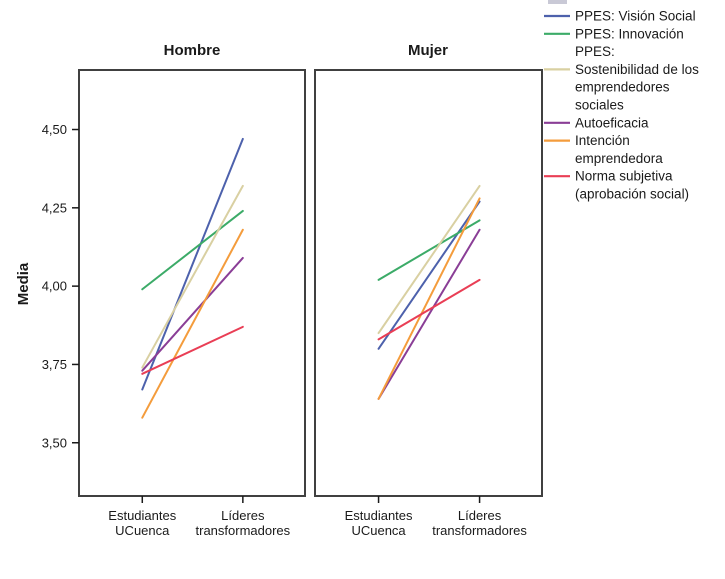 This screenshot has height=579, width=725. I want to click on panel-title-hombre: Hombre, so click(192, 50).